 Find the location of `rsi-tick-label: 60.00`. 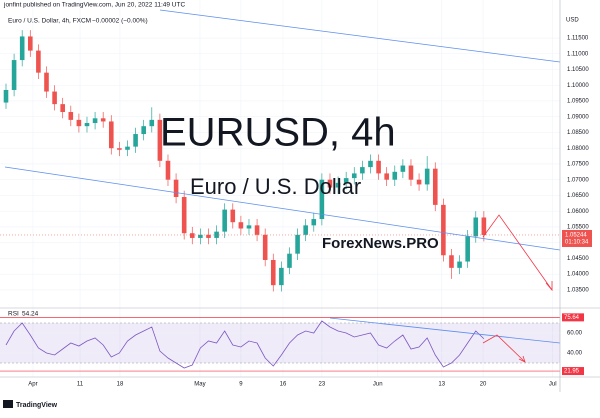

rsi-tick-label: 60.00 is located at coordinates (575, 334).